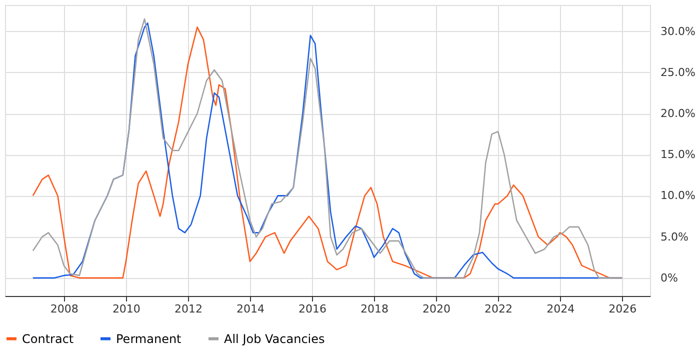  I want to click on x-tick-label: 2018, so click(374, 309).